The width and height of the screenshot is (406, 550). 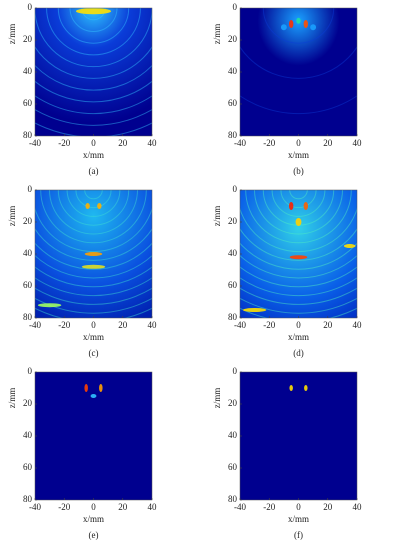 I want to click on panel: -40 -20 0 20 40 0 20 40 60 80 x/mm z/mm (c), so click(x=82, y=271).